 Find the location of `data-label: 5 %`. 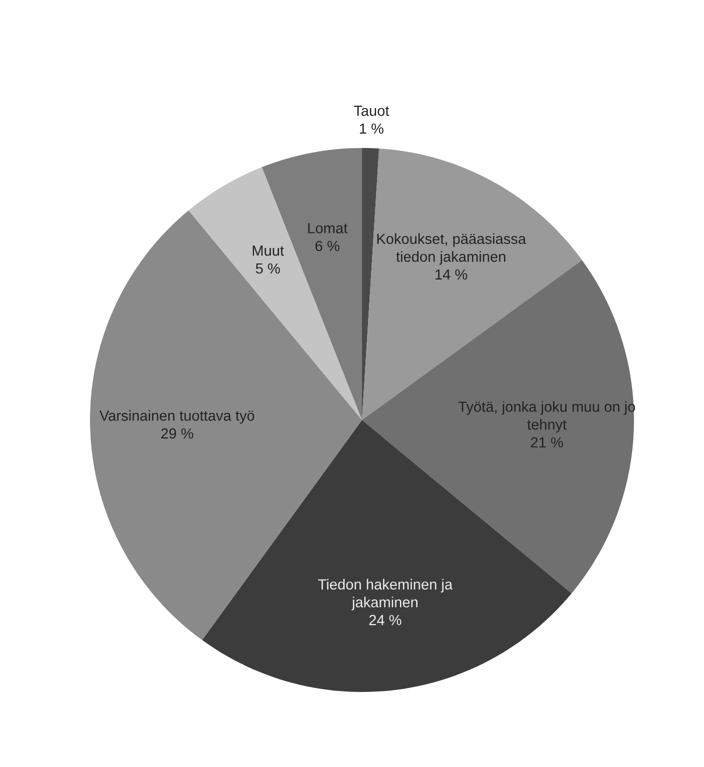

data-label: 5 % is located at coordinates (268, 268).